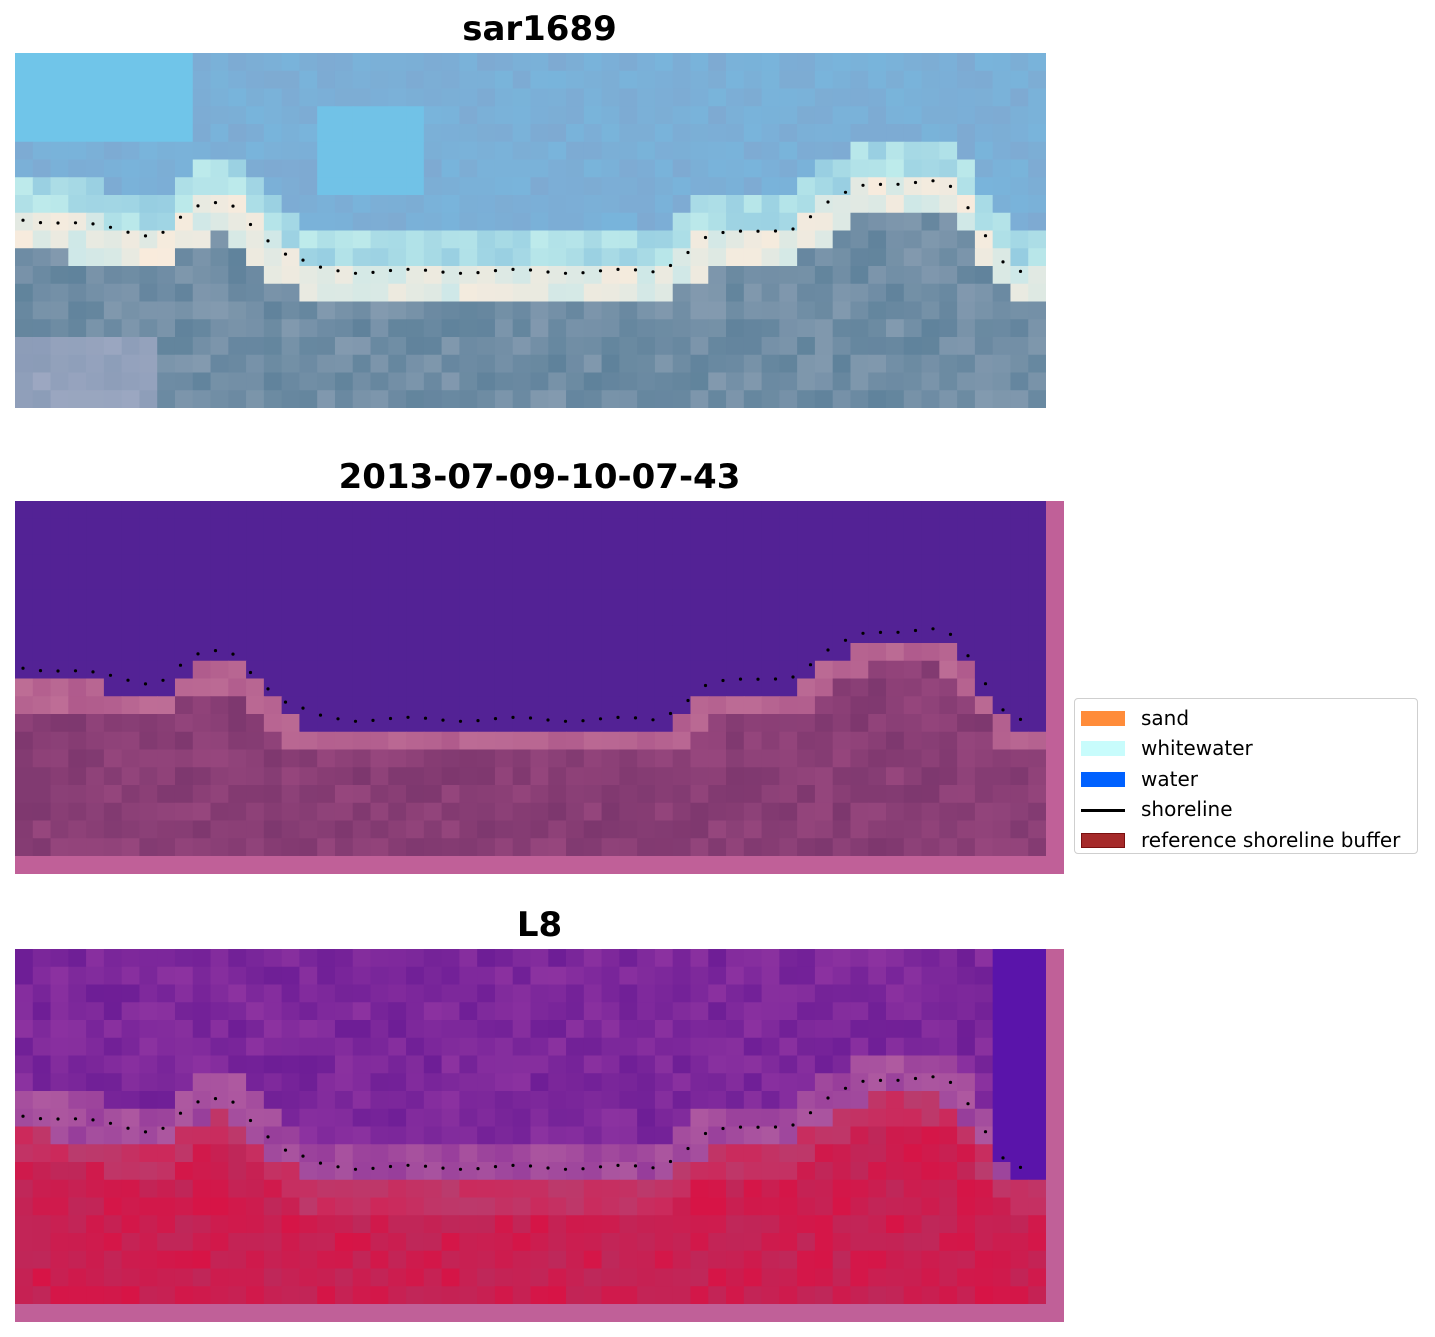 The image size is (1435, 1337). Describe the element at coordinates (1187, 809) in the screenshot. I see `legend-label: shoreline` at that location.